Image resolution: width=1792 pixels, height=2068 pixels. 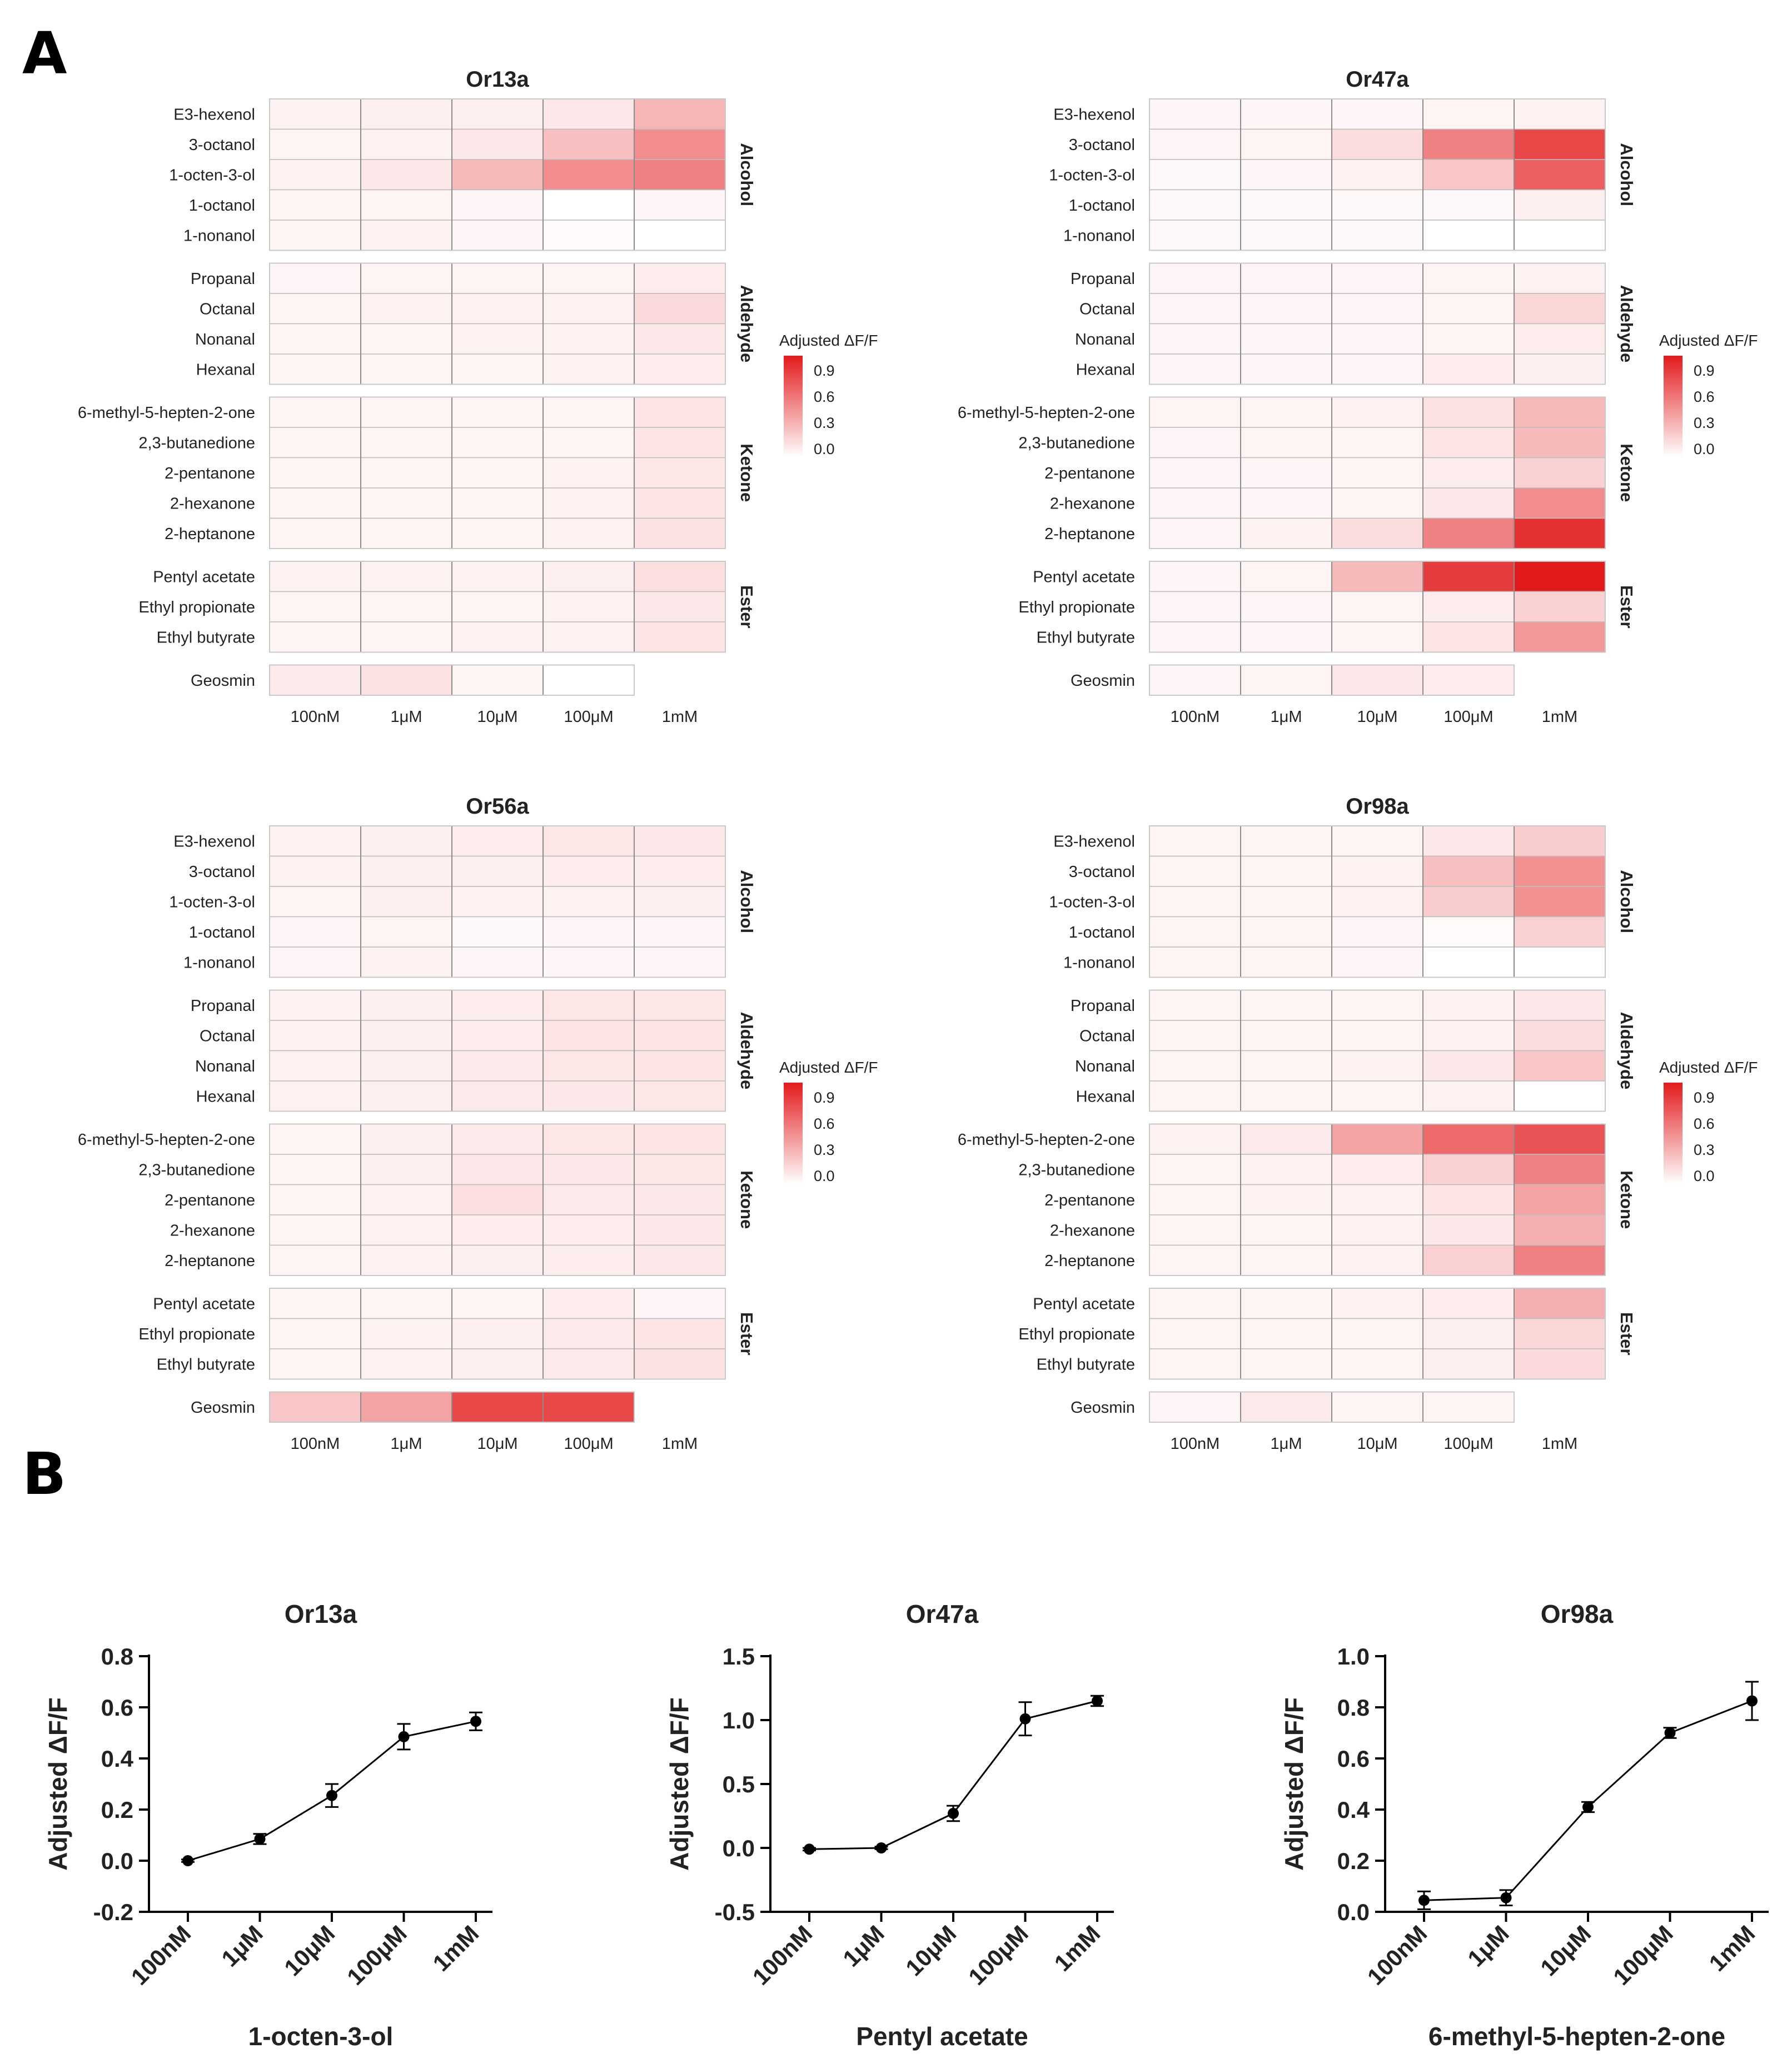 What do you see at coordinates (1286, 717) in the screenshot?
I see `column-label: 1μM` at bounding box center [1286, 717].